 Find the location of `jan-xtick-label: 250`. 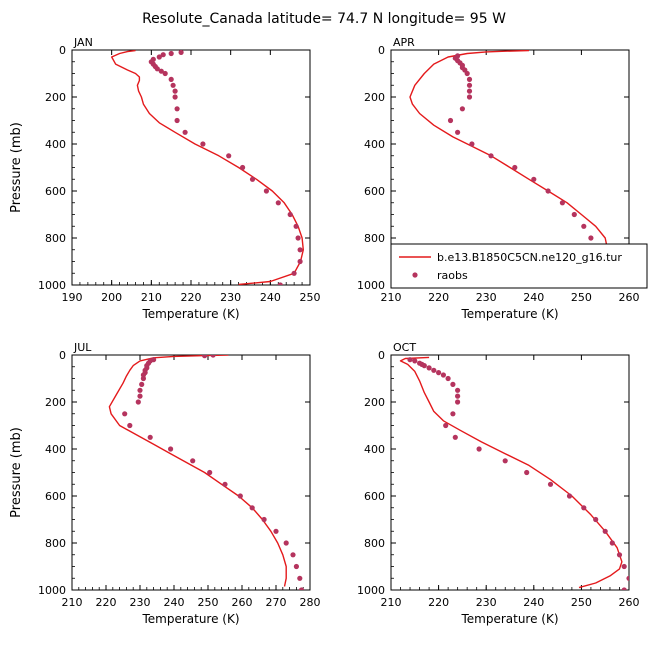

jan-xtick-label: 250 is located at coordinates (310, 297).